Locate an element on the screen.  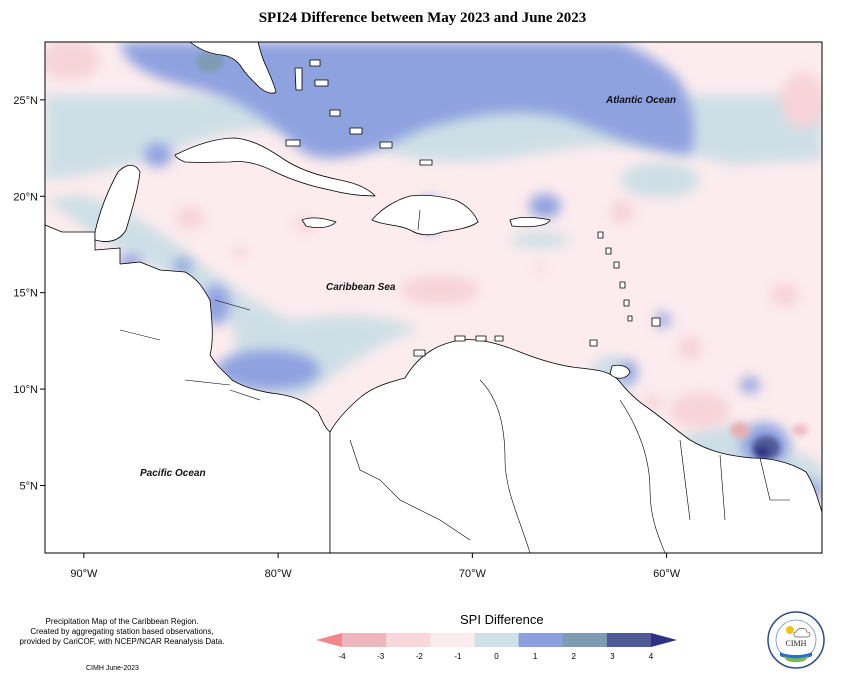
lon-tick-label: 80°W is located at coordinates (279, 574).